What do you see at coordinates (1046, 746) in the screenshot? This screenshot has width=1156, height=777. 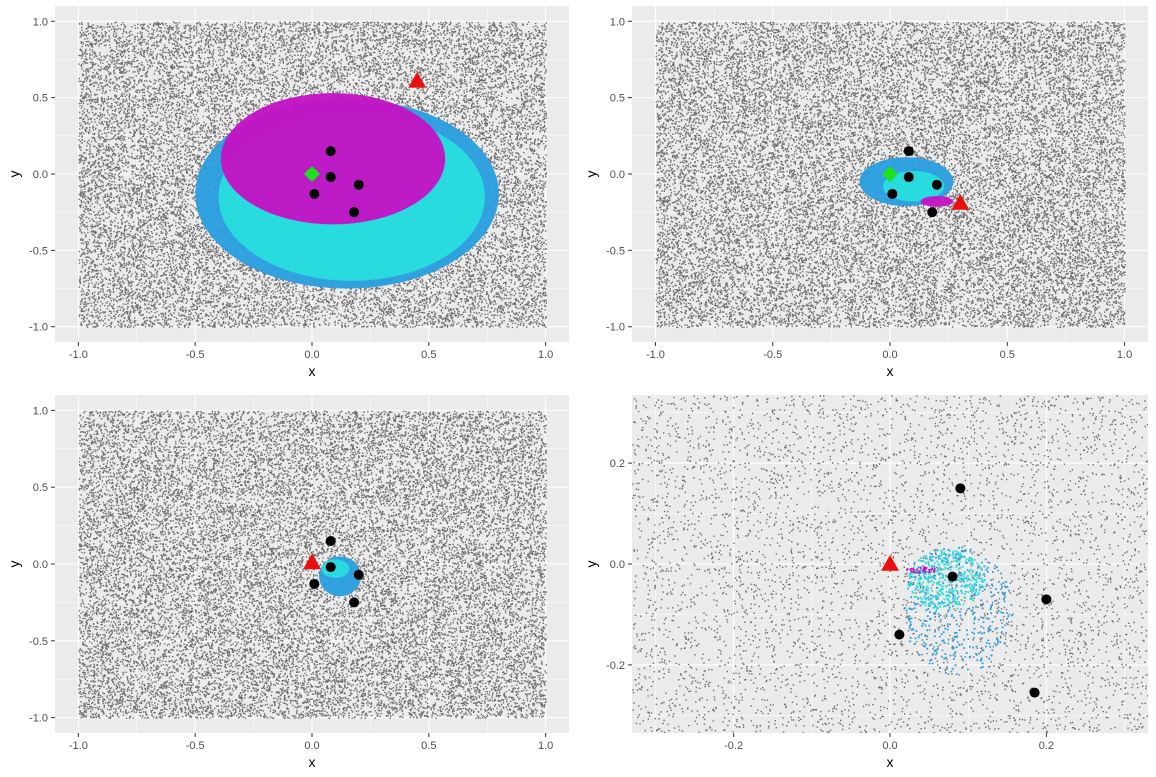 I see `x-tick-label: 0.2` at bounding box center [1046, 746].